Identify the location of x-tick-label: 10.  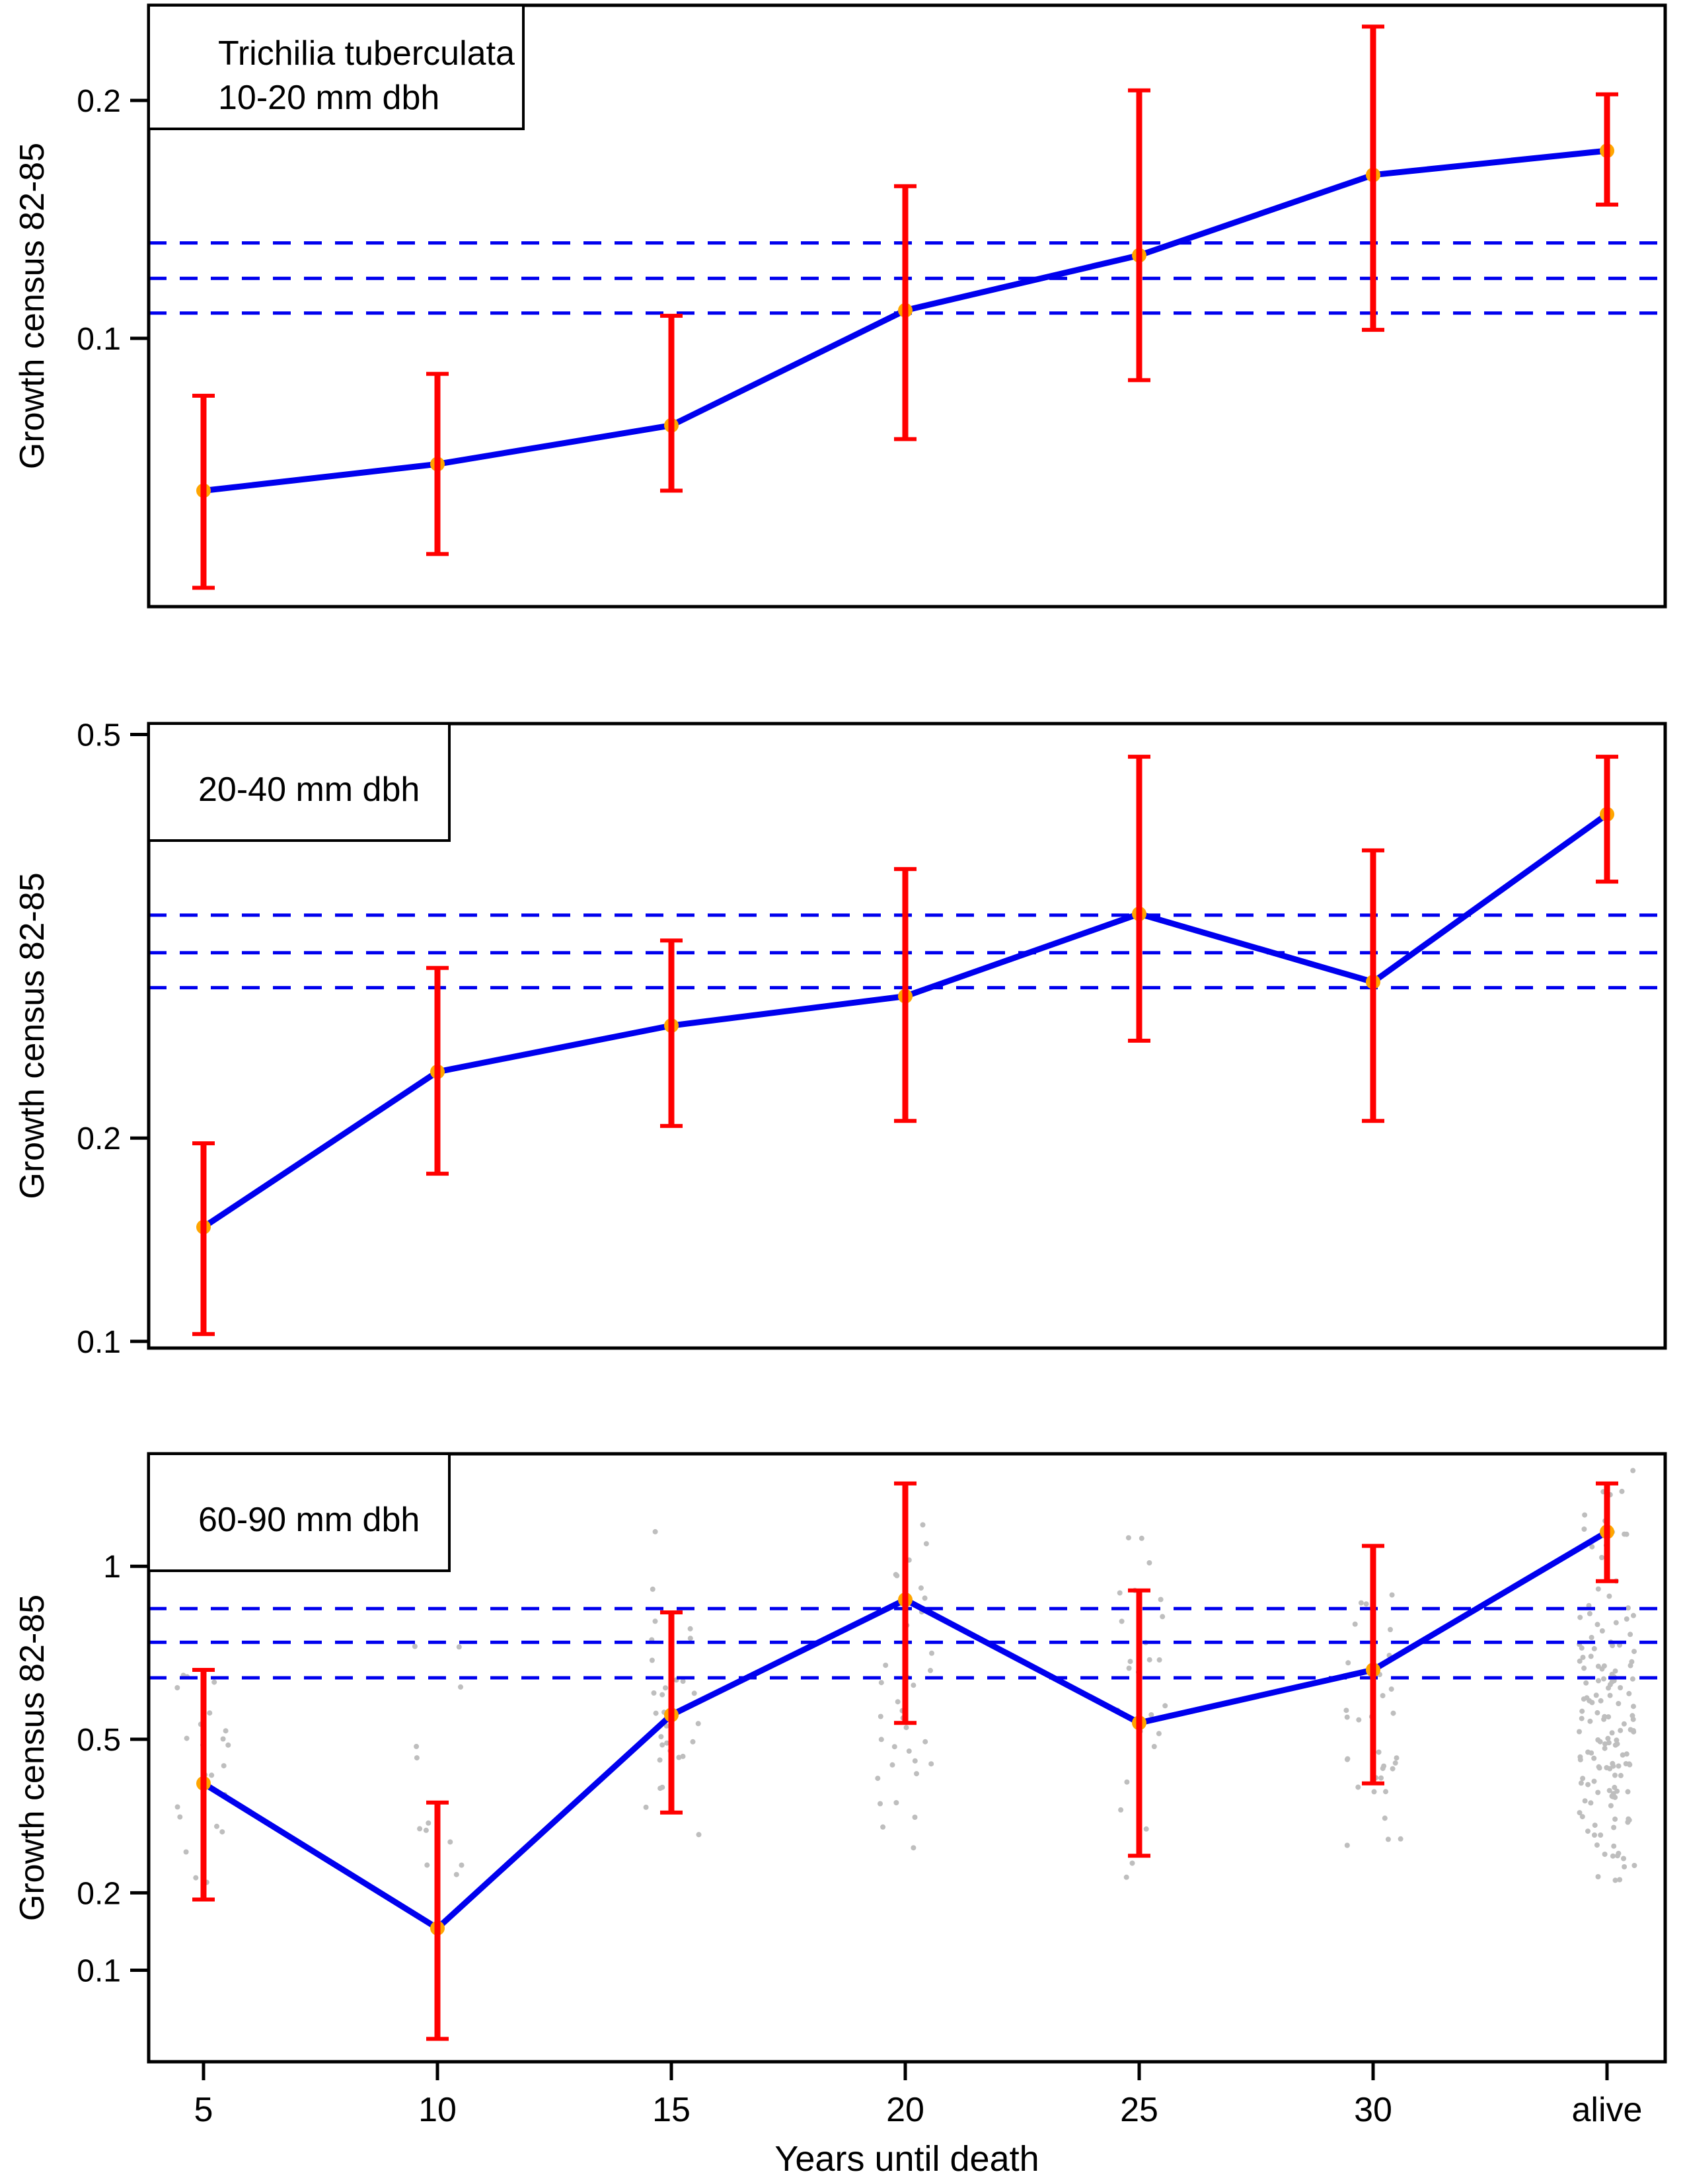
(437, 2110).